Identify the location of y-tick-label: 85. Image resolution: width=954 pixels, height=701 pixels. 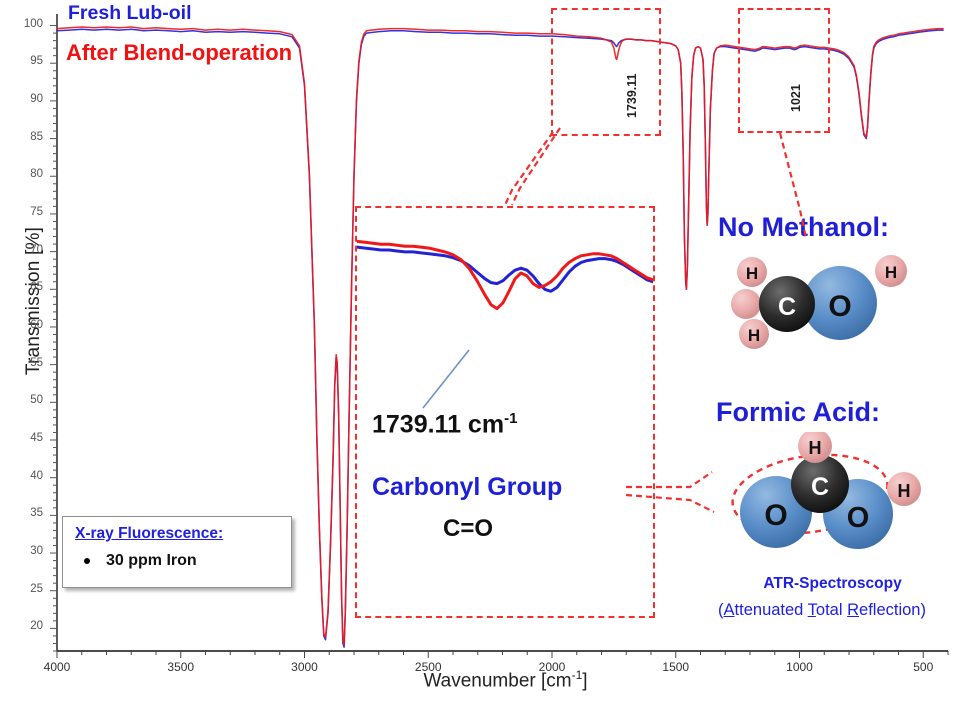
(36, 136).